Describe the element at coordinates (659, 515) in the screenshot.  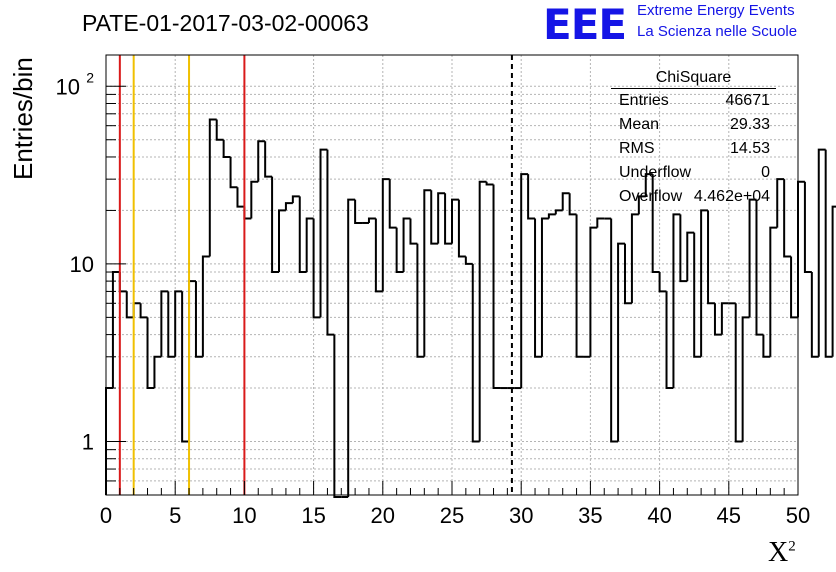
I see `x-tick-label: 40` at that location.